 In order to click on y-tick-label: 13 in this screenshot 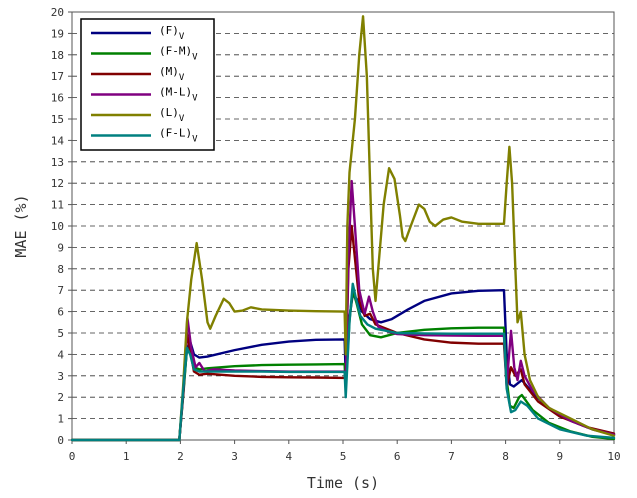, I will do `click(57, 162)`.